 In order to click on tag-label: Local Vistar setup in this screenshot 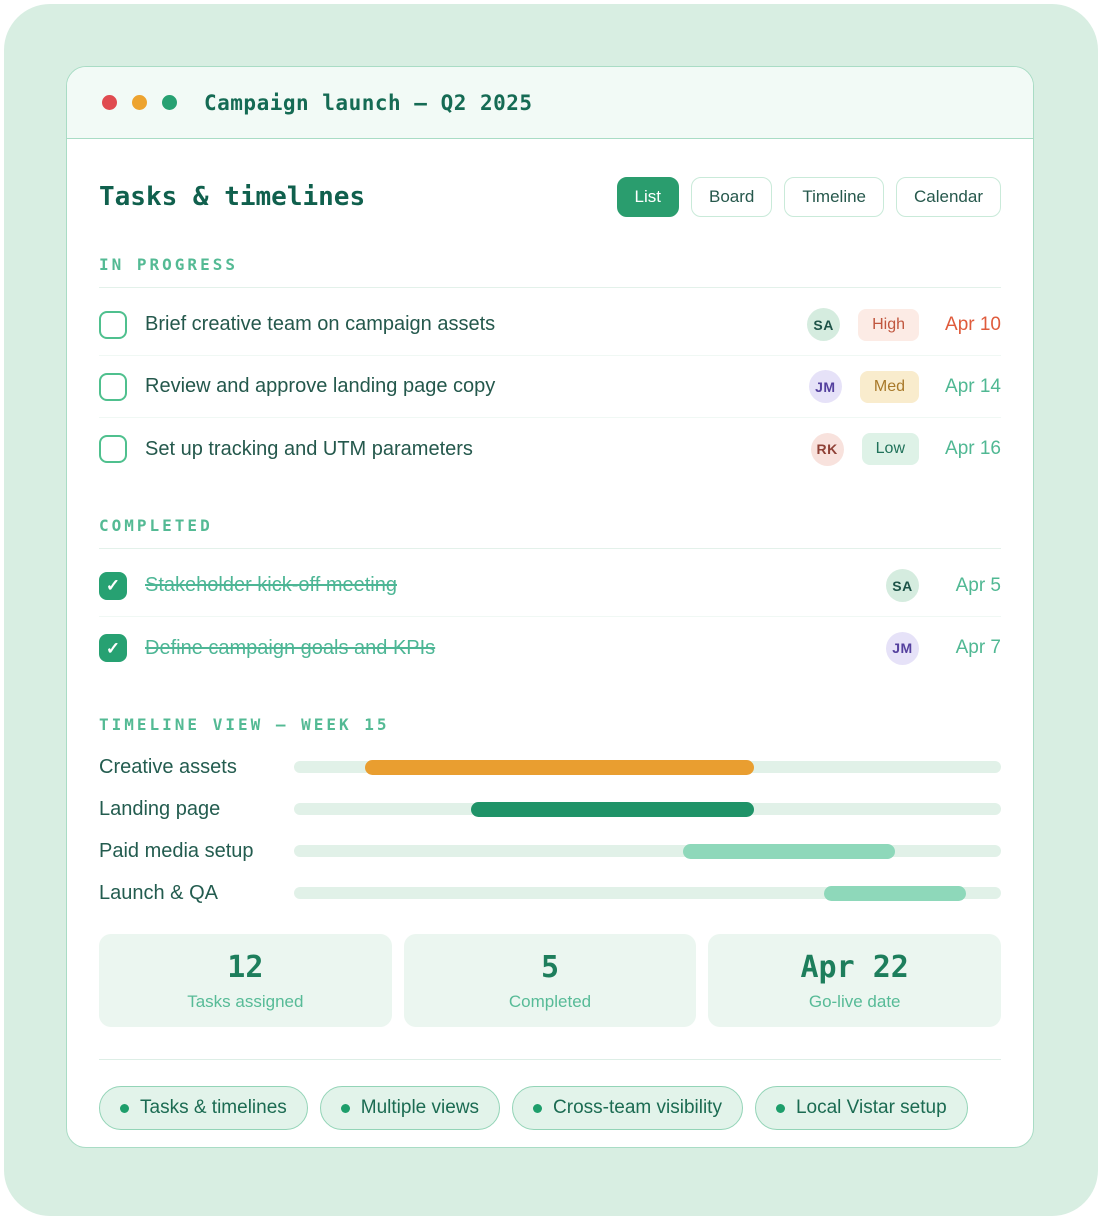, I will do `click(871, 1107)`.